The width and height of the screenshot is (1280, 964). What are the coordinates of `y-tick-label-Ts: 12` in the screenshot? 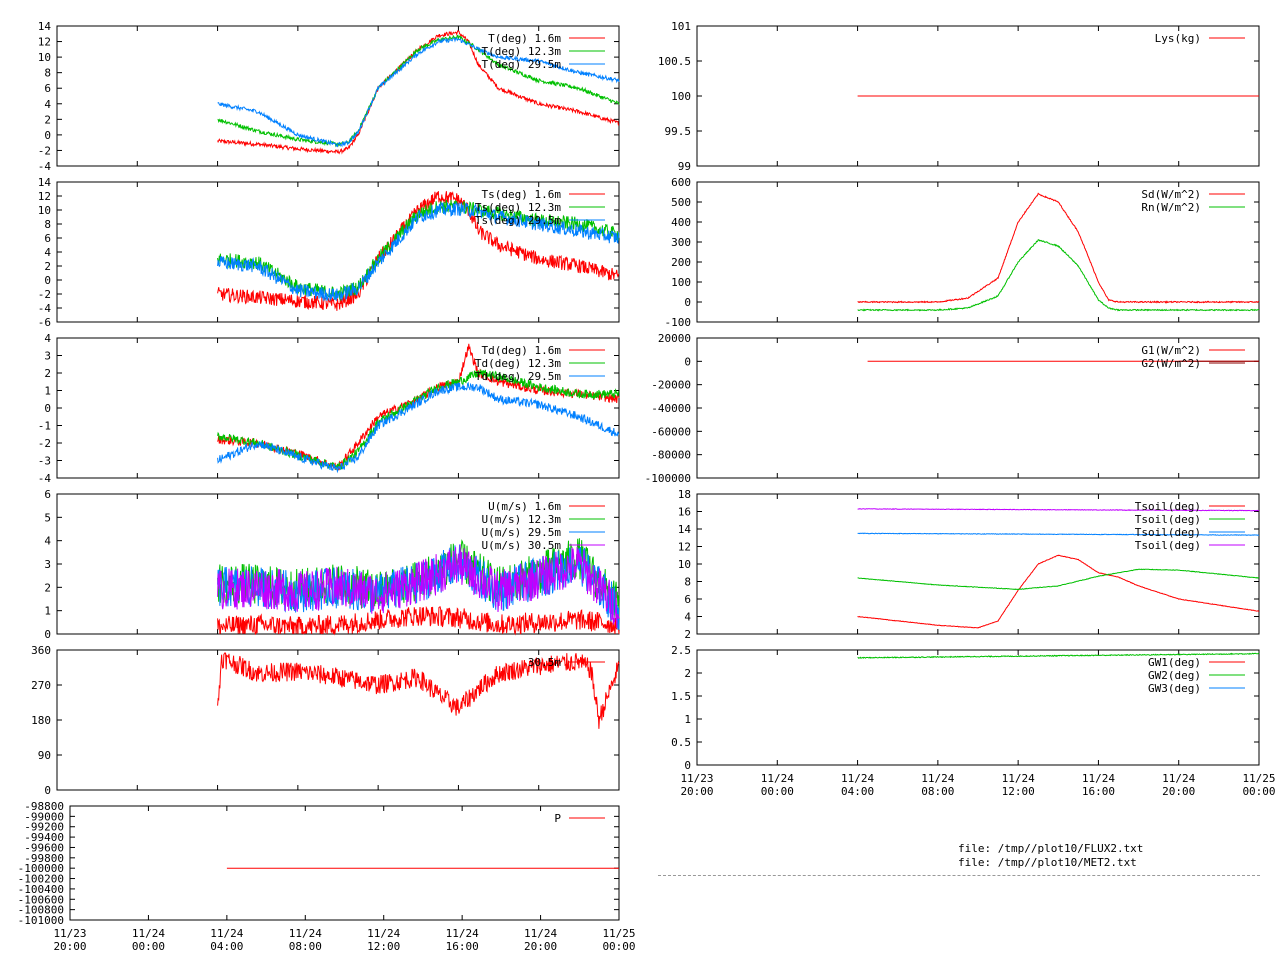 It's located at (44, 196).